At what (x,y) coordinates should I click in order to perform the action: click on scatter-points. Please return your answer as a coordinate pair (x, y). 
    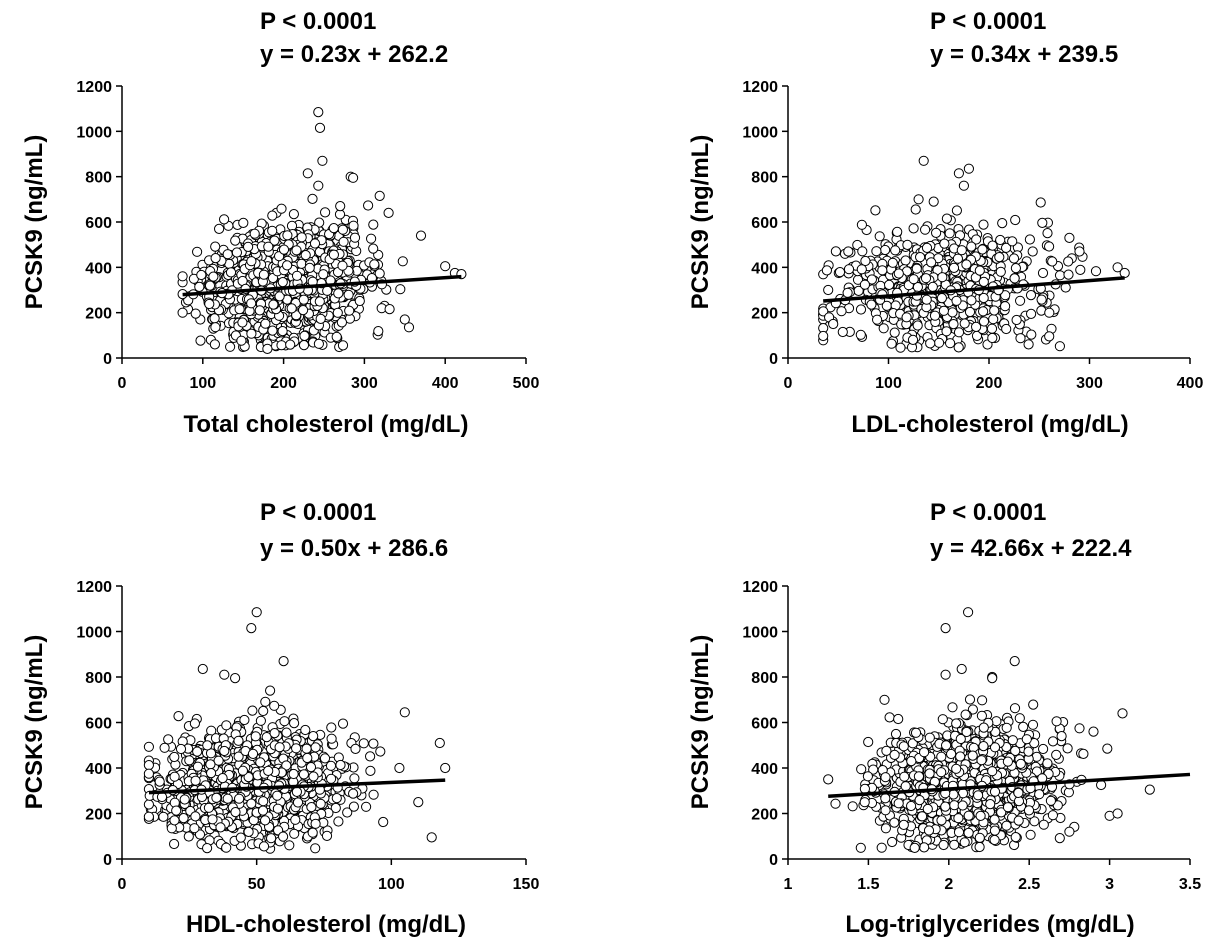
    Looking at the image, I should click on (989, 730).